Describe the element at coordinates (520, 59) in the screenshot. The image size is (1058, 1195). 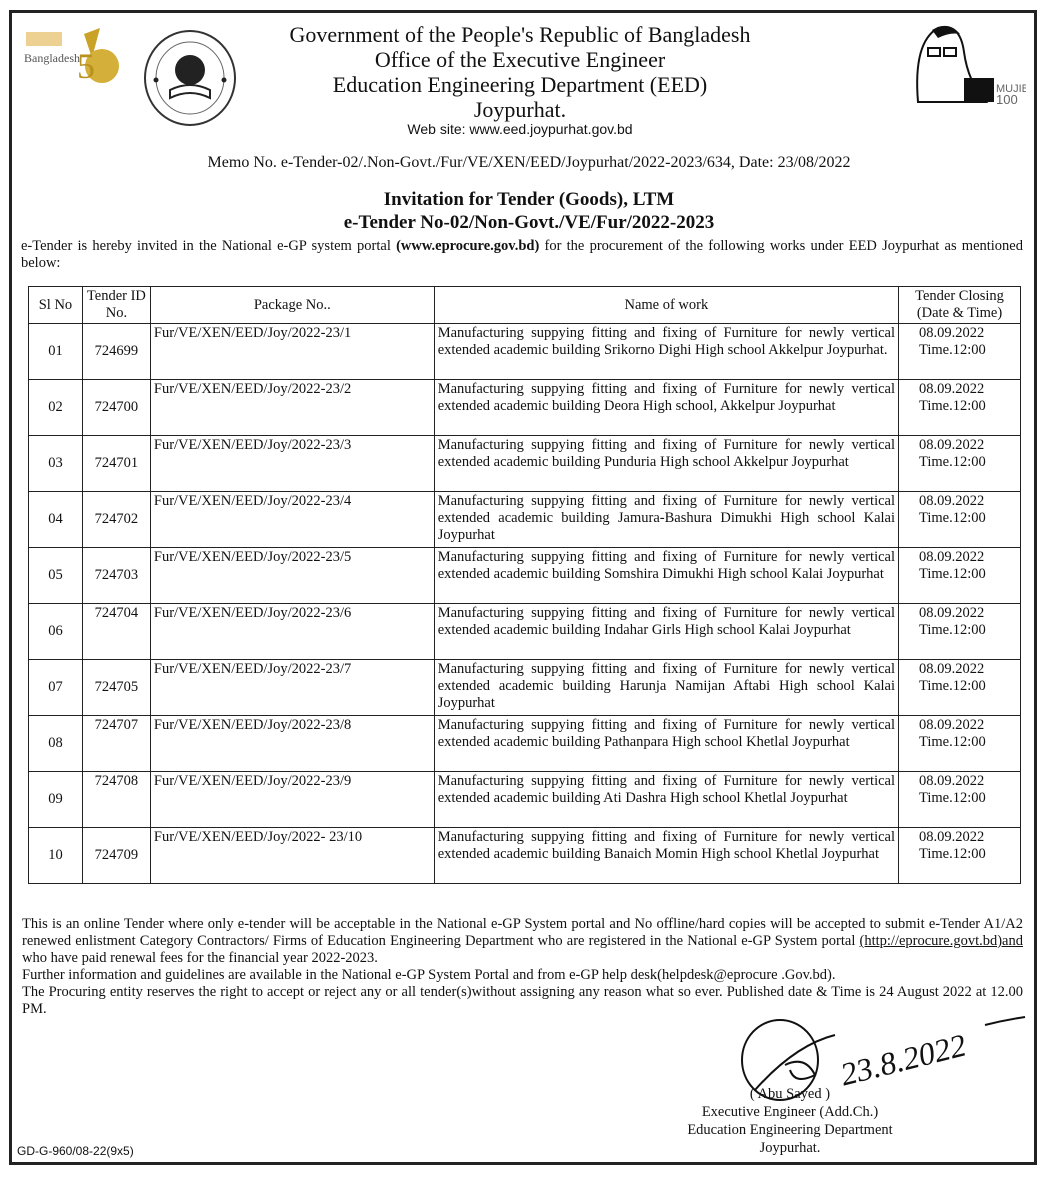
I see `header-office: Office of the Executive Engineer` at that location.